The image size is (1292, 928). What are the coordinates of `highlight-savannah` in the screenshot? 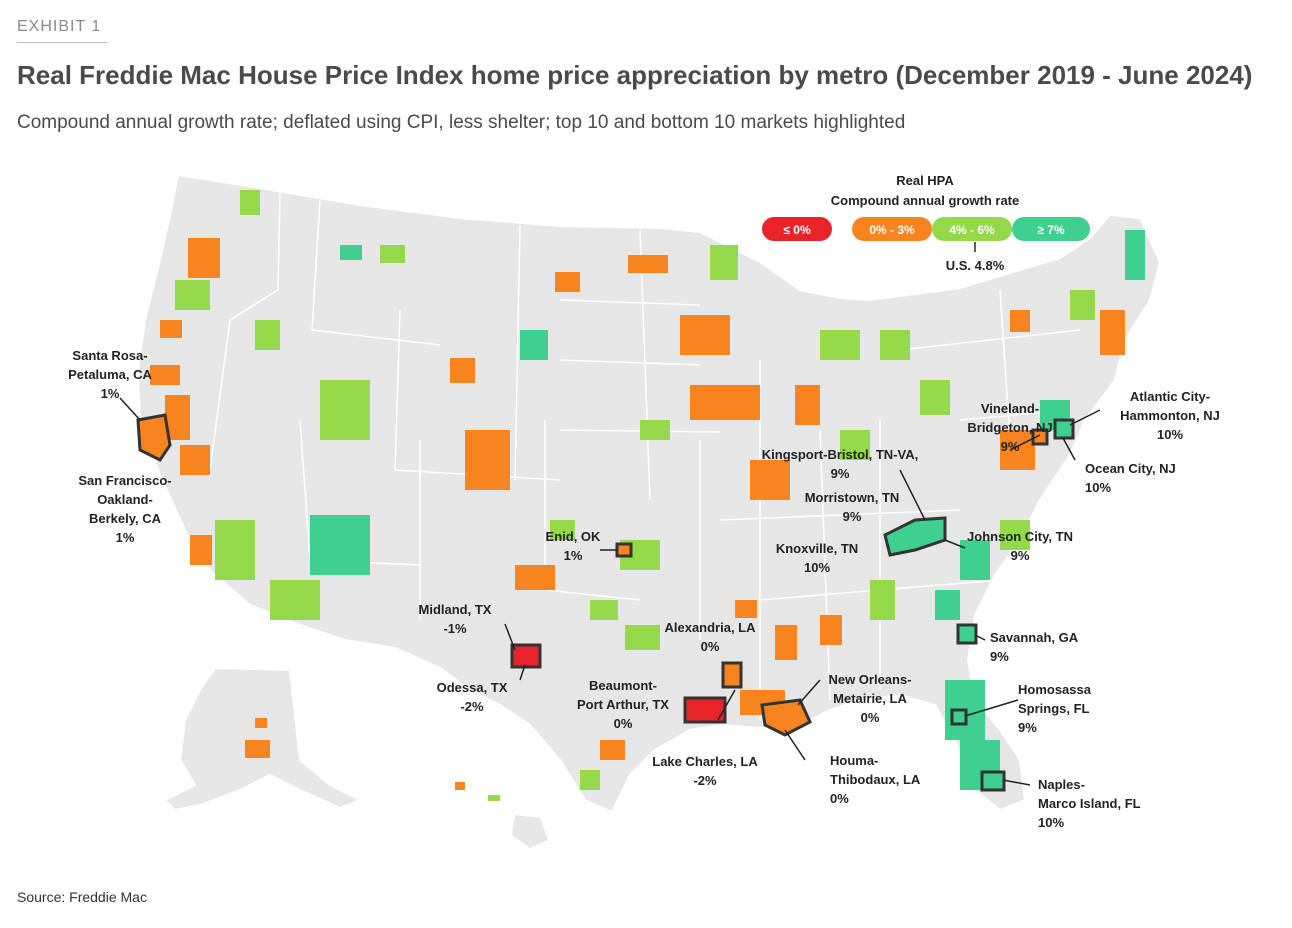 It's located at (967, 634).